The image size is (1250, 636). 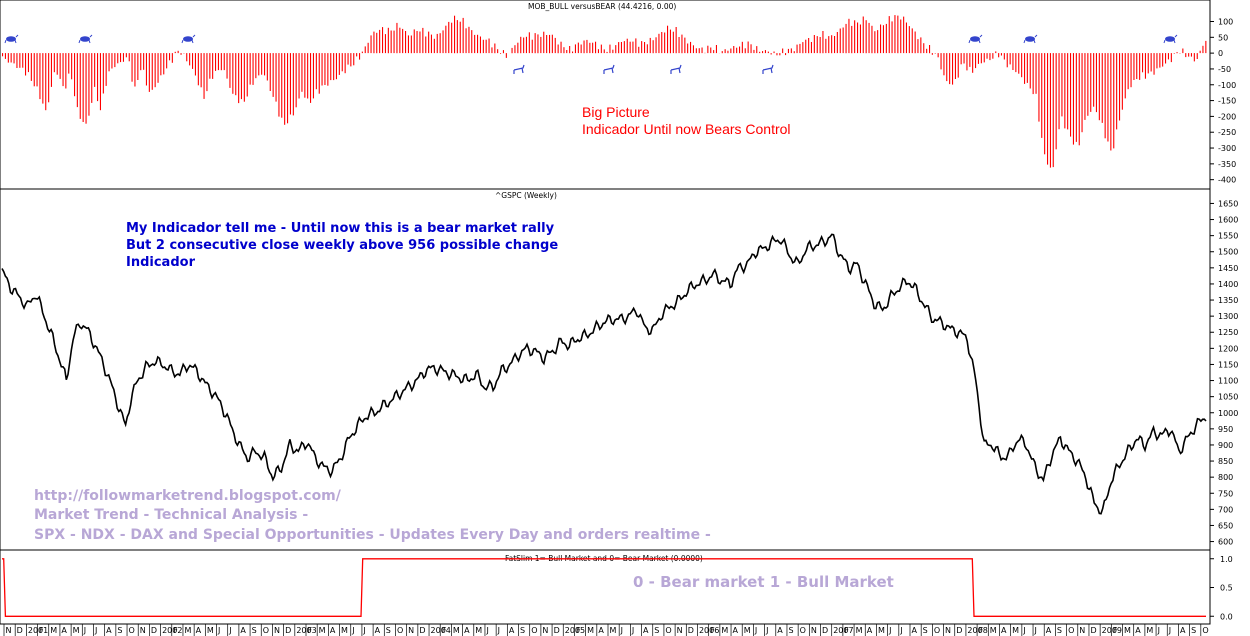 I want to click on y-tick-label: -250, so click(x=1227, y=132).